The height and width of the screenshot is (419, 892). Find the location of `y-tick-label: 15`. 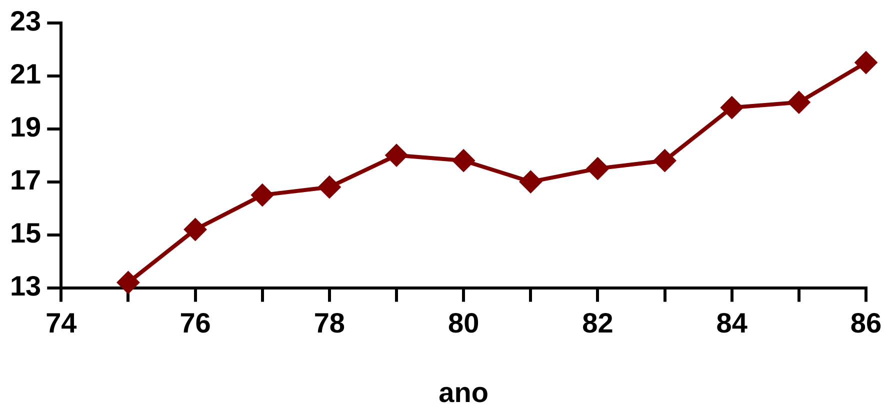

y-tick-label: 15 is located at coordinates (26, 233).